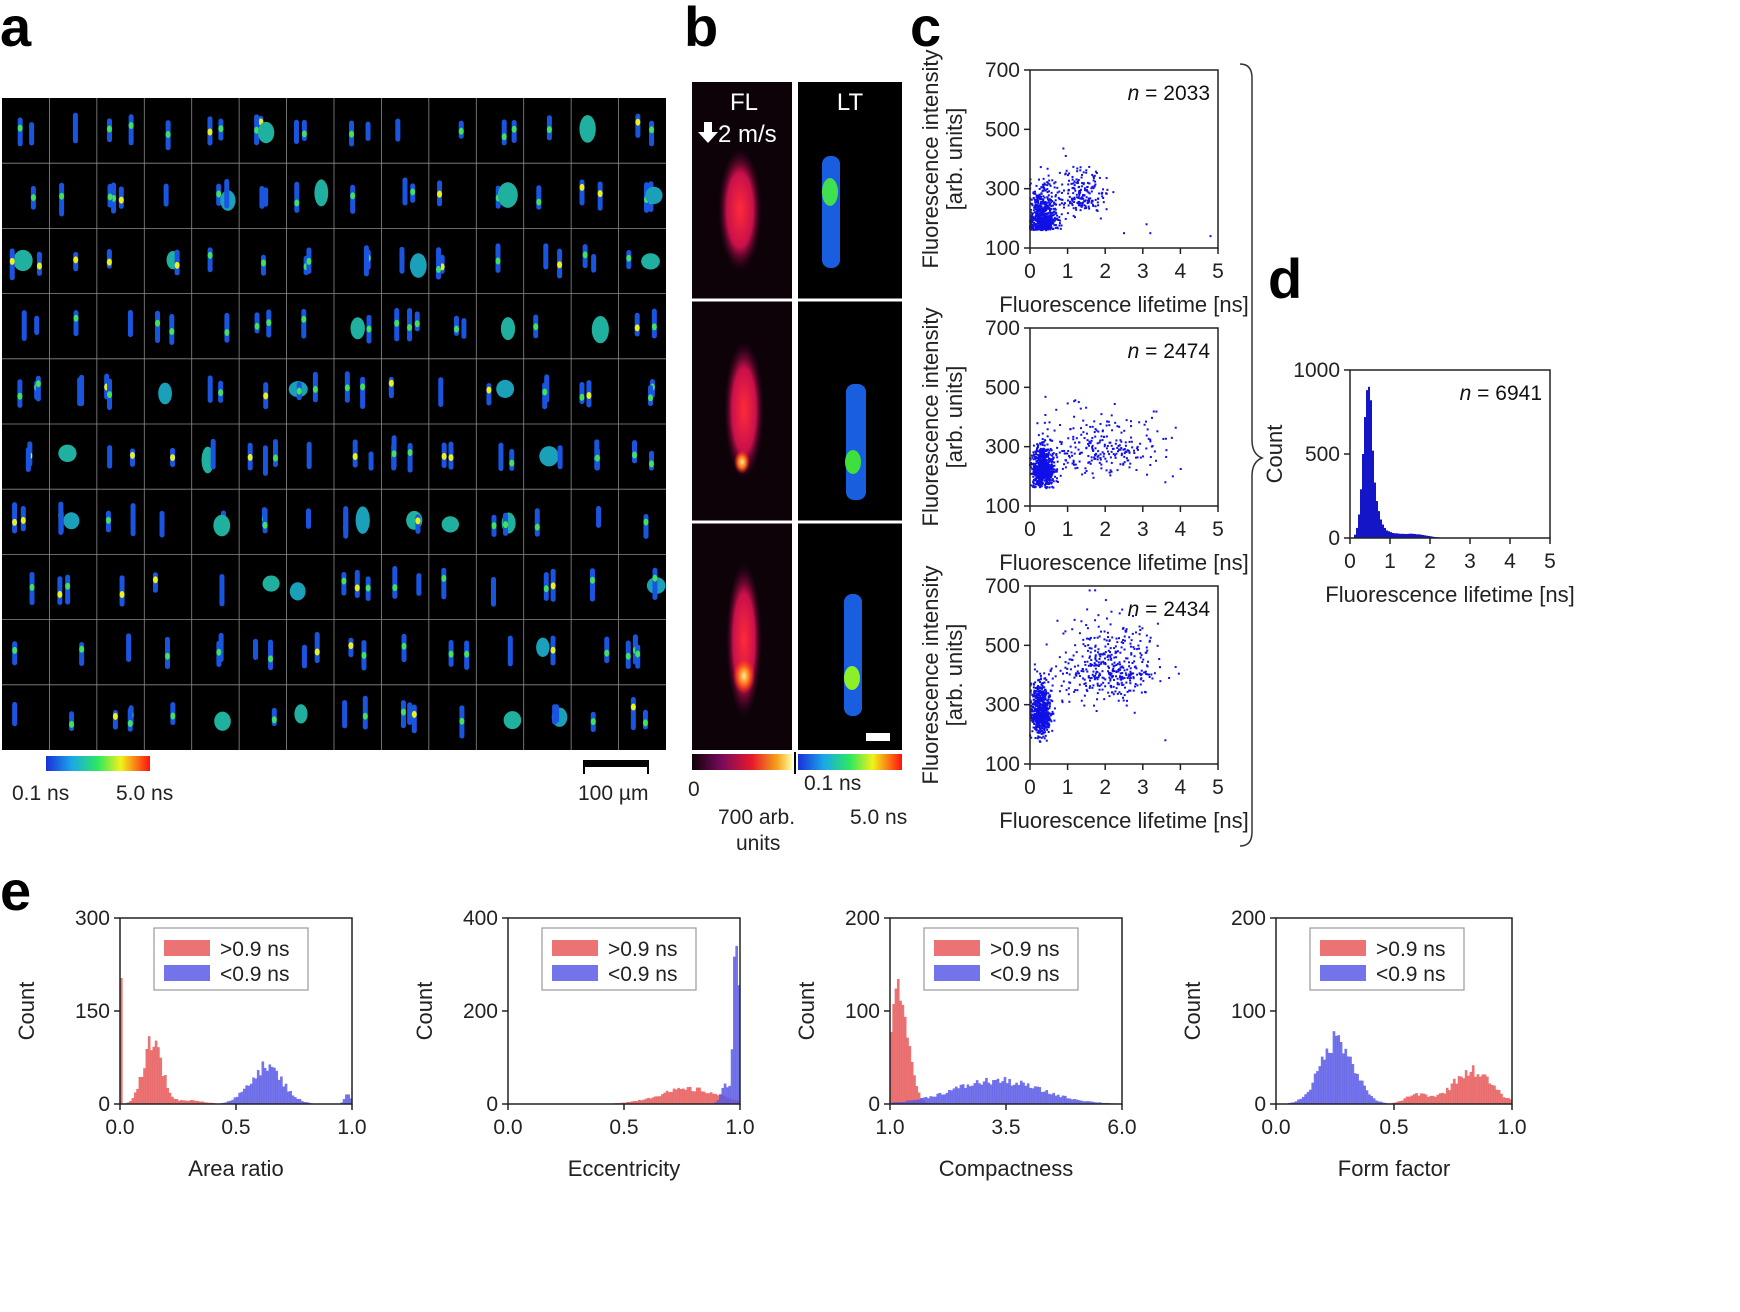  I want to click on histogram-bar, so click(1359, 526).